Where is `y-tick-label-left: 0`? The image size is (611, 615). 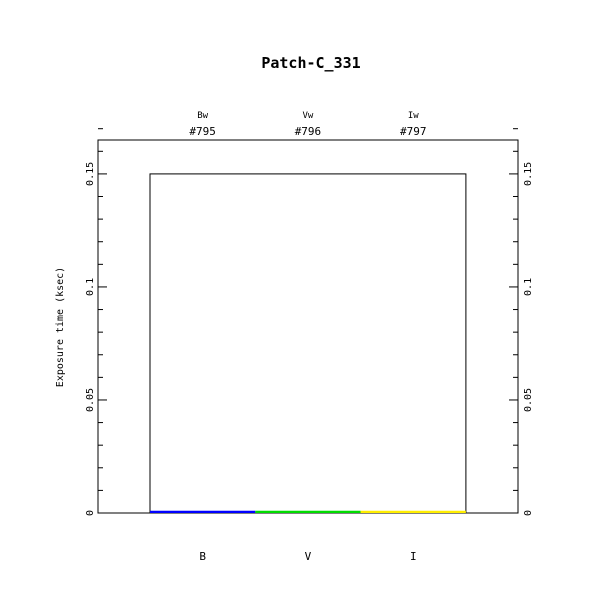 y-tick-label-left: 0 is located at coordinates (90, 513).